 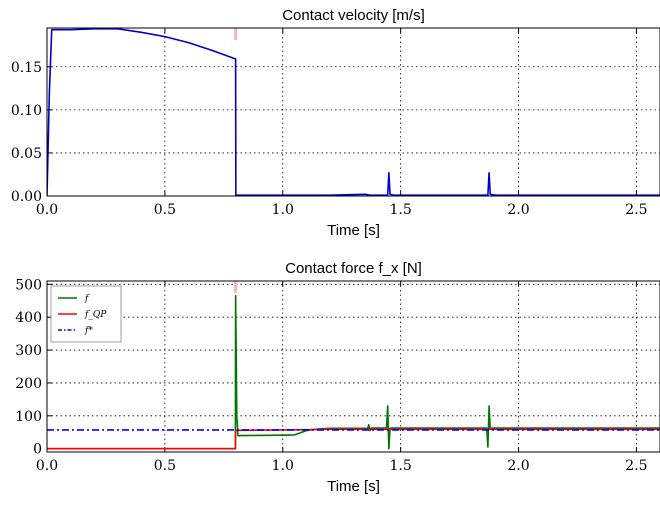 I want to click on y-tick-label: 300, so click(x=28, y=351).